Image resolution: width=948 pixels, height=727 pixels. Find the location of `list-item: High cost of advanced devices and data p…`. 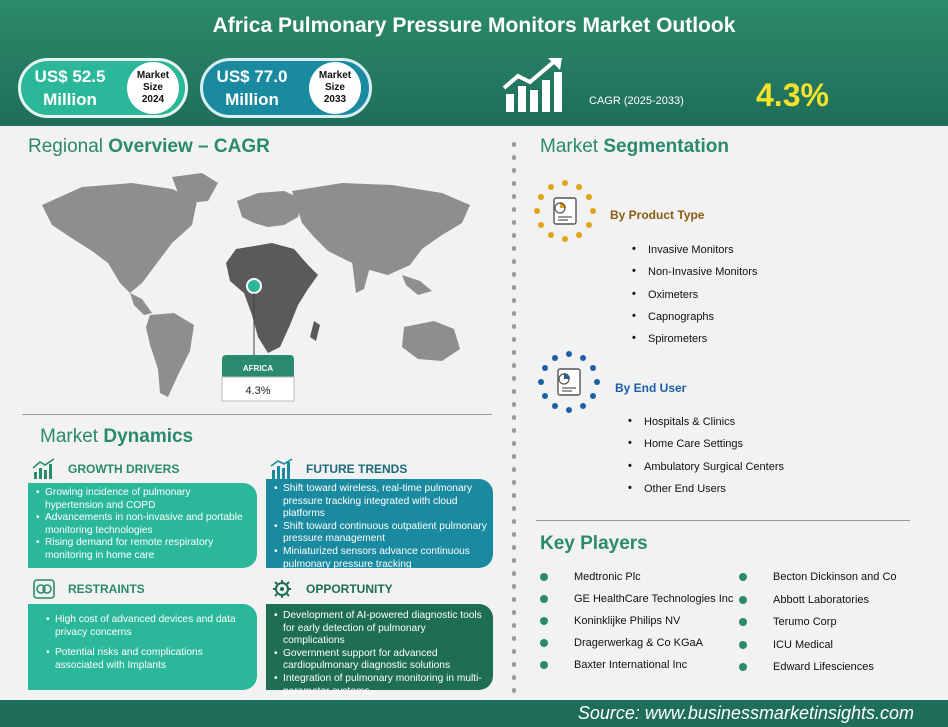

list-item: High cost of advanced devices and data p… is located at coordinates (148, 626).